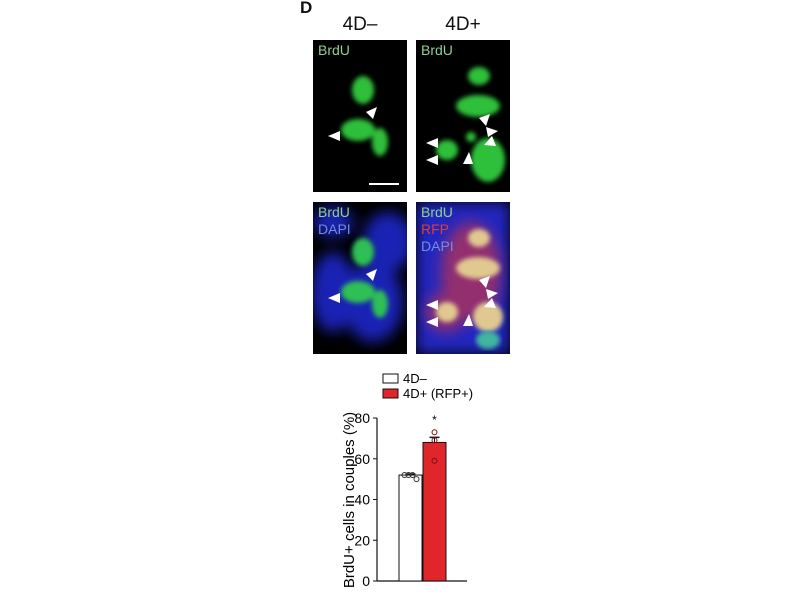 The width and height of the screenshot is (800, 600). What do you see at coordinates (415, 378) in the screenshot?
I see `legend-label-4d-minus: 4D–` at bounding box center [415, 378].